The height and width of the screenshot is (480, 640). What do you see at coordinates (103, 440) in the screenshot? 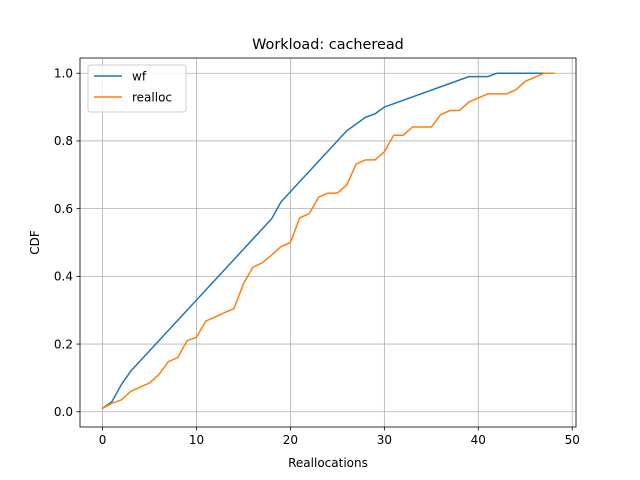
I see `x-tick-label: 0` at bounding box center [103, 440].